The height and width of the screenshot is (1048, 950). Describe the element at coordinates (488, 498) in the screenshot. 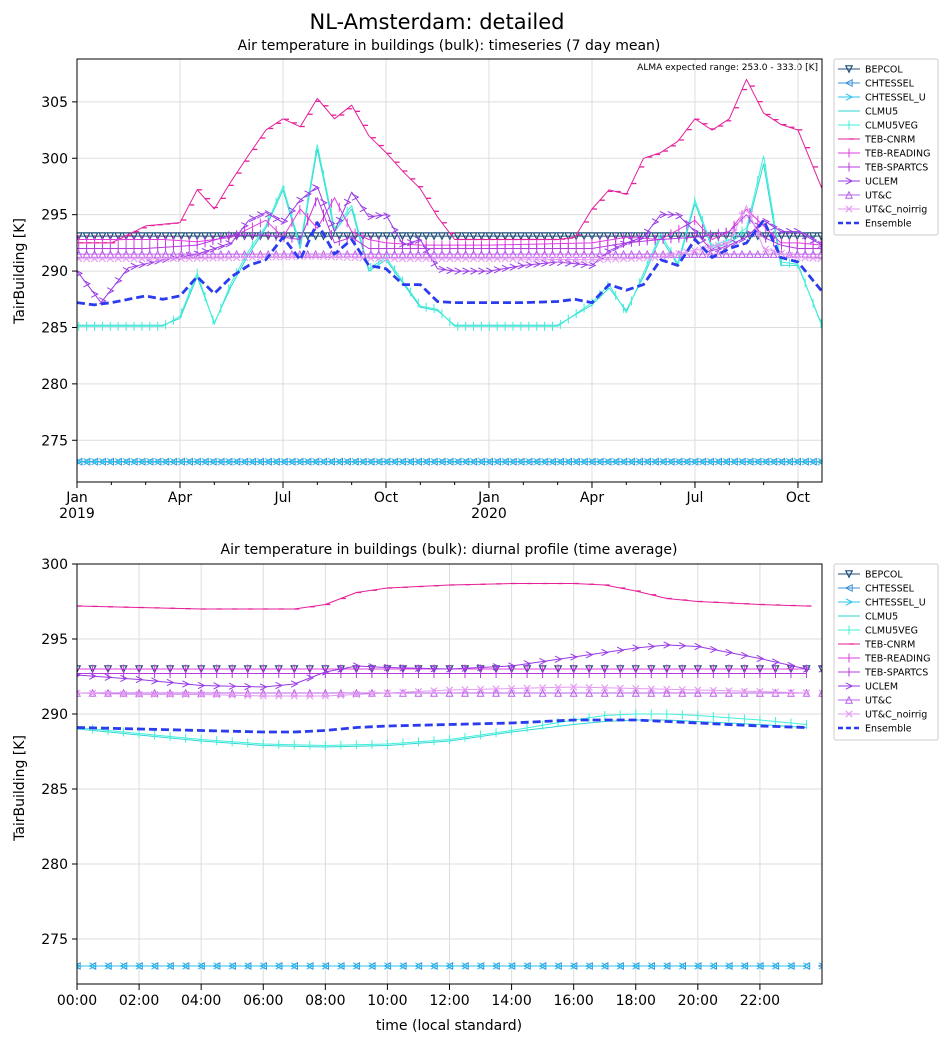

I see `x-tick-label: Jan` at that location.